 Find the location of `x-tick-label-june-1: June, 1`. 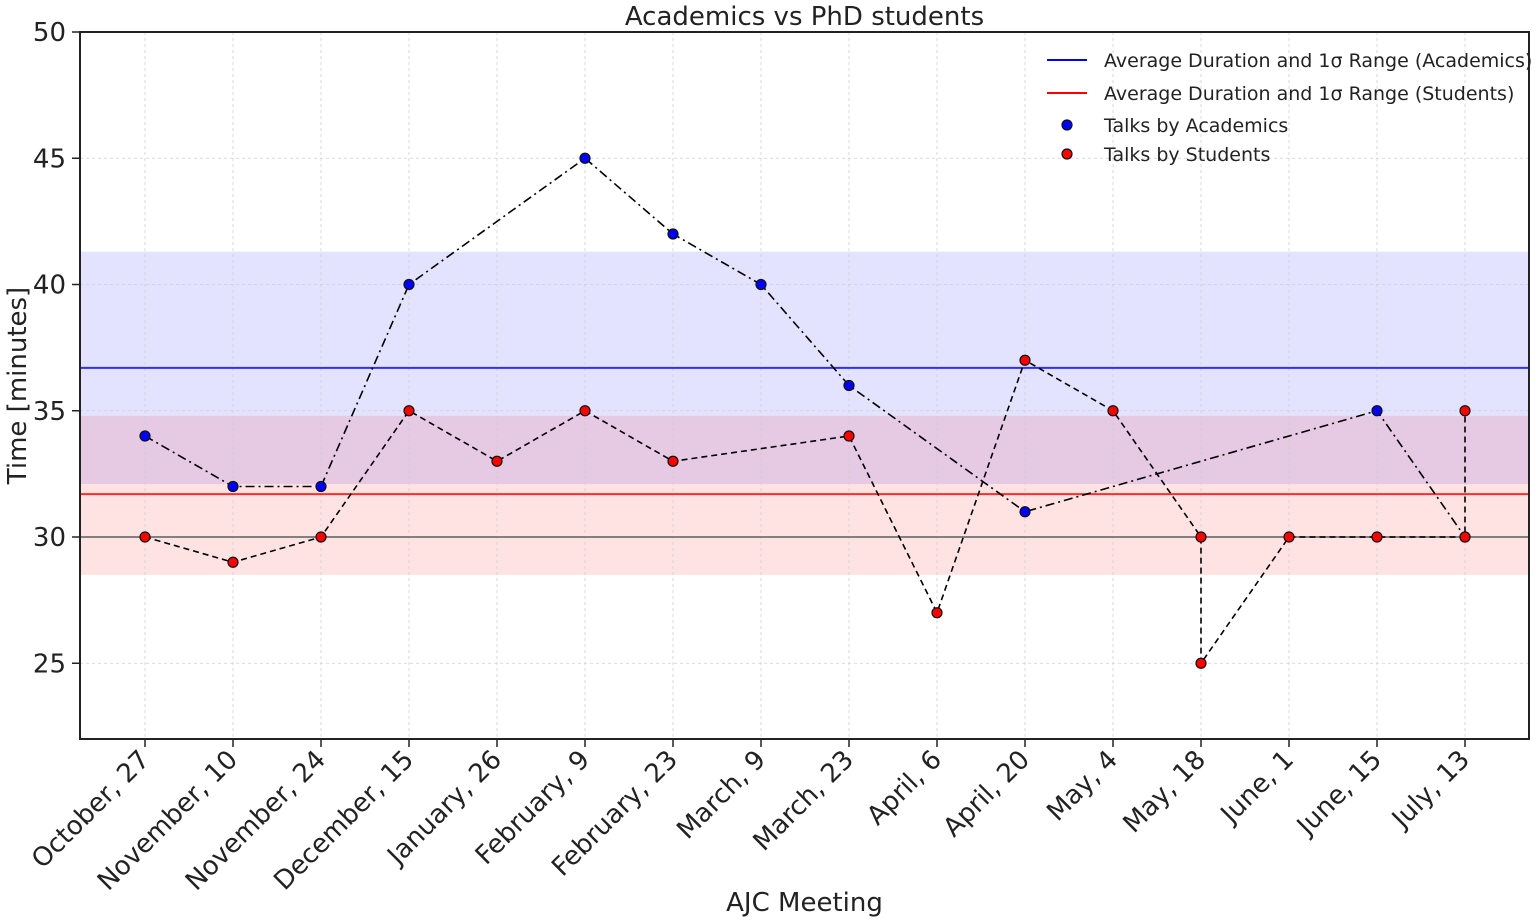

x-tick-label-june-1: June, 1 is located at coordinates (1257, 788).